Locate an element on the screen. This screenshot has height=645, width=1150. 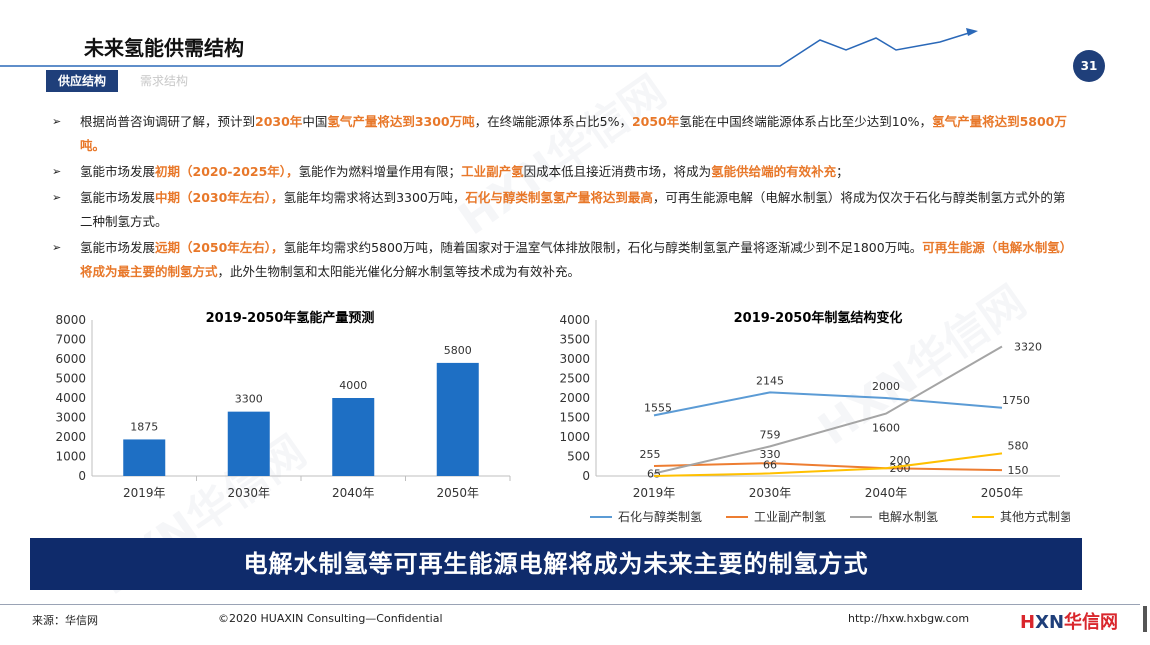
data-label: 580 is located at coordinates (1018, 445).